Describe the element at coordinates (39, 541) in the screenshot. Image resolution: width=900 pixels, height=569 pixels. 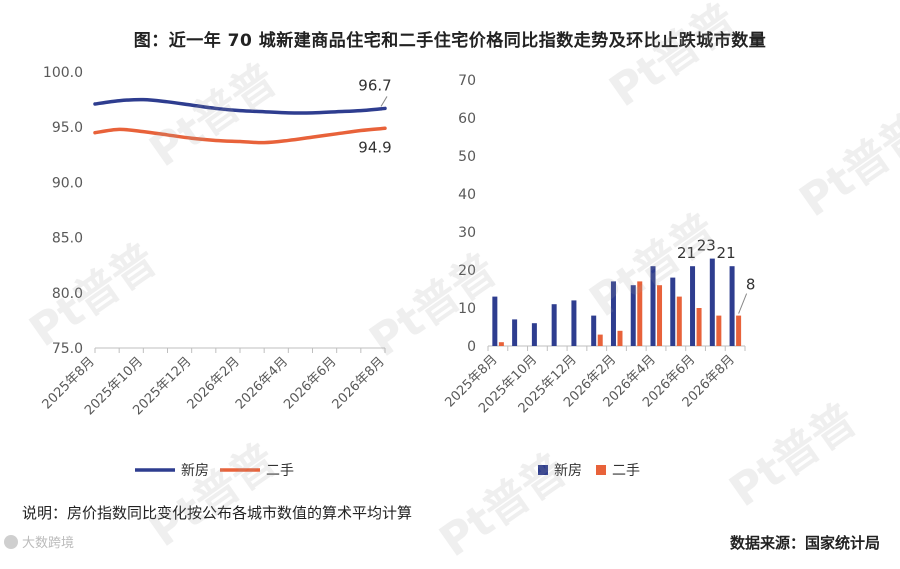
I see `brand-logo: 大数跨境` at that location.